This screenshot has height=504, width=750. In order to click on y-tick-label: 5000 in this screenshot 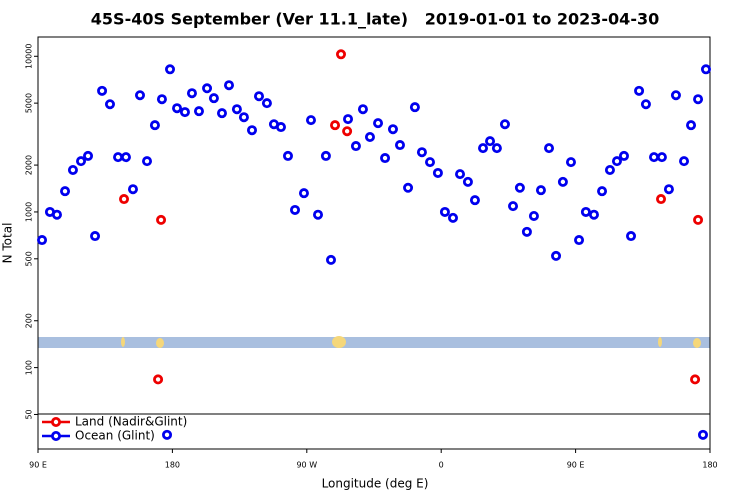, I will do `click(29, 103)`.